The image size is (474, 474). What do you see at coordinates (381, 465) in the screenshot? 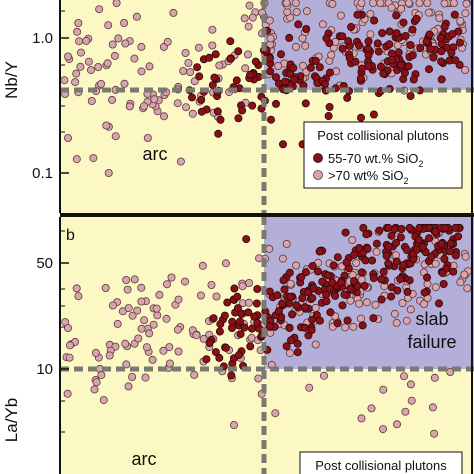
I see `panel-b-legend-title: Post collisional plutons` at bounding box center [381, 465].